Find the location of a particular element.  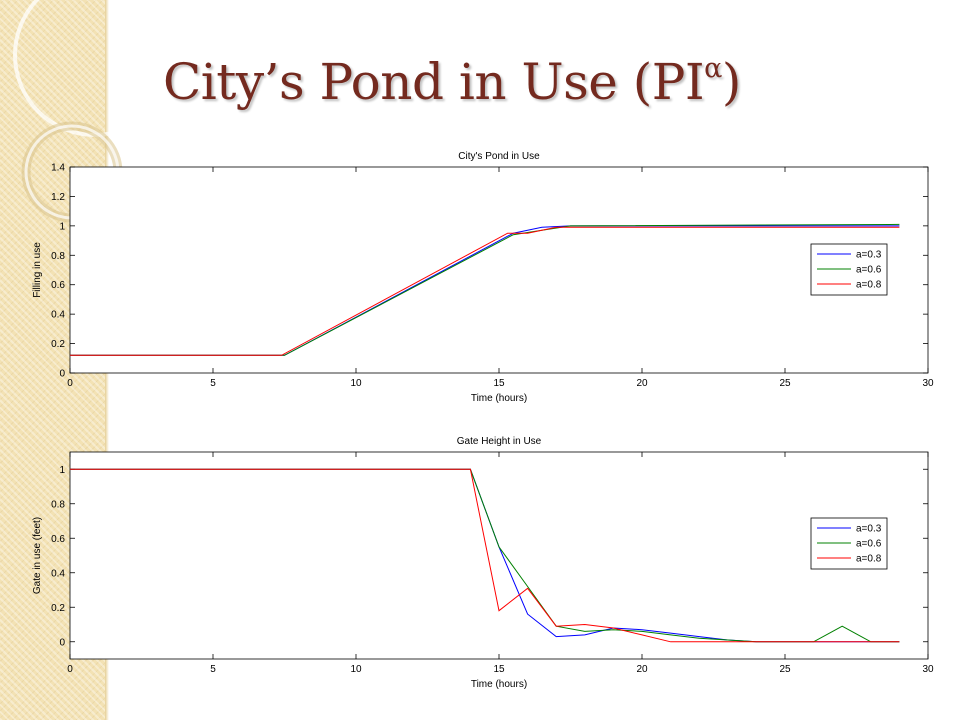

y-tick-label: 1.4 is located at coordinates (58, 168).